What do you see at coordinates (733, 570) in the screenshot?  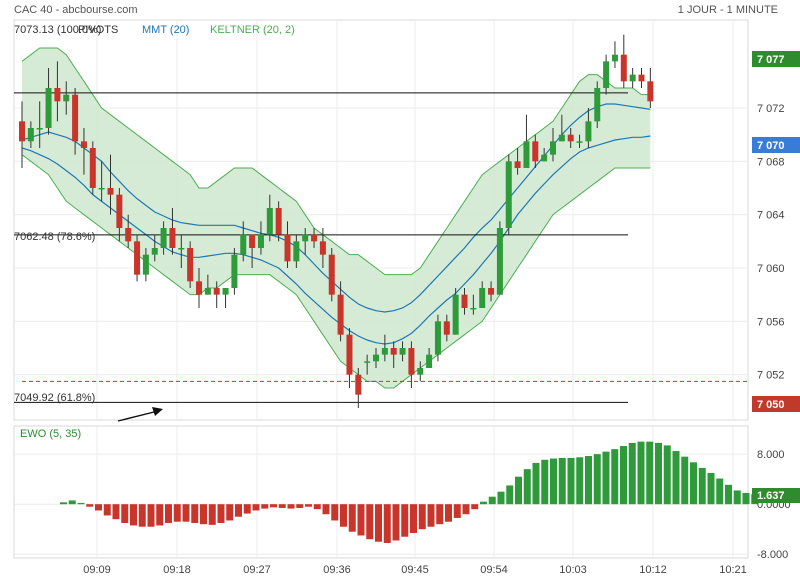 I see `time-tick-label: 10:21` at bounding box center [733, 570].